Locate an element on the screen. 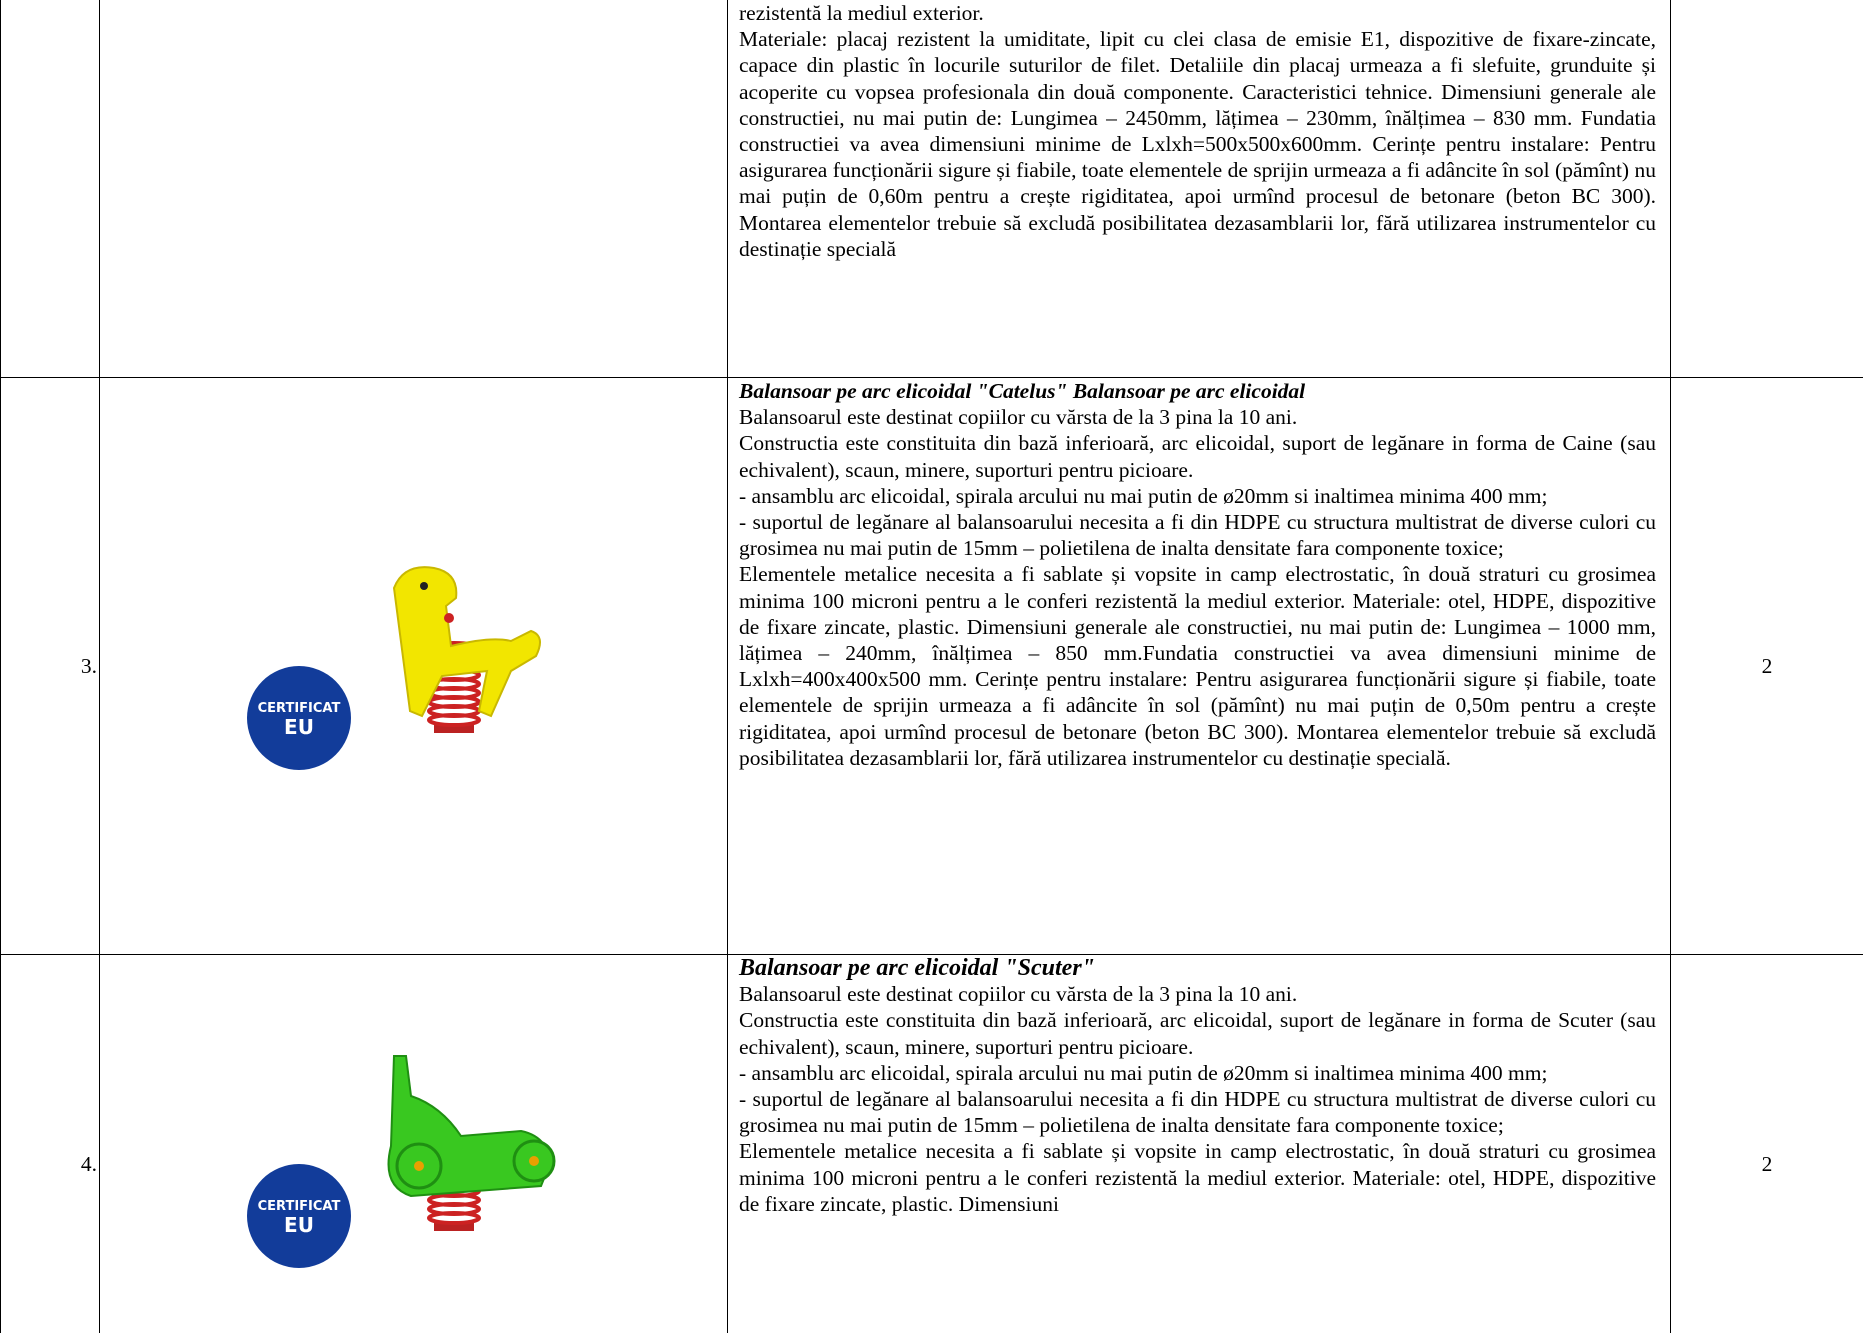  number-cell: 3. is located at coordinates (50, 666).